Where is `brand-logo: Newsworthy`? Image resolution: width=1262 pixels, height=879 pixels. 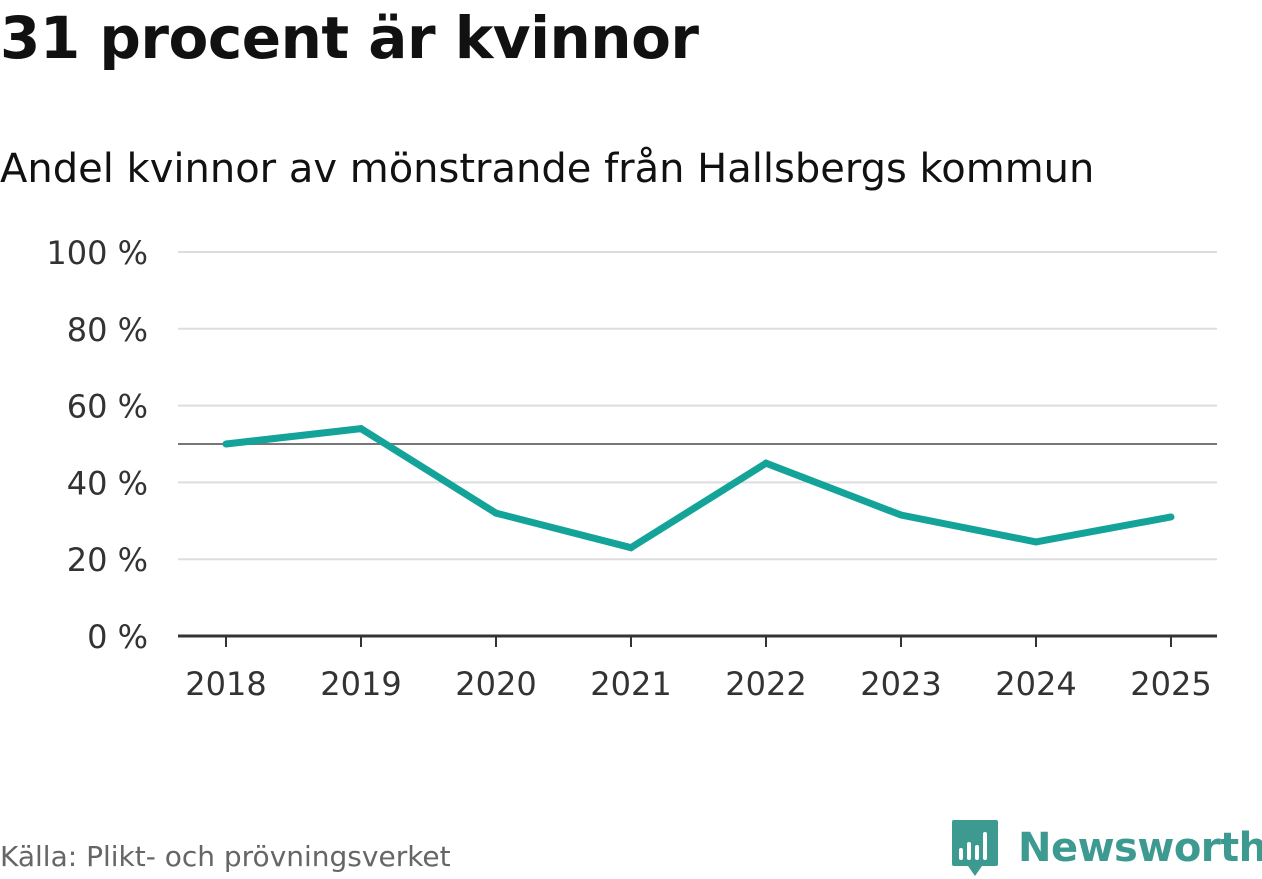
brand-logo: Newsworthy is located at coordinates (1106, 848).